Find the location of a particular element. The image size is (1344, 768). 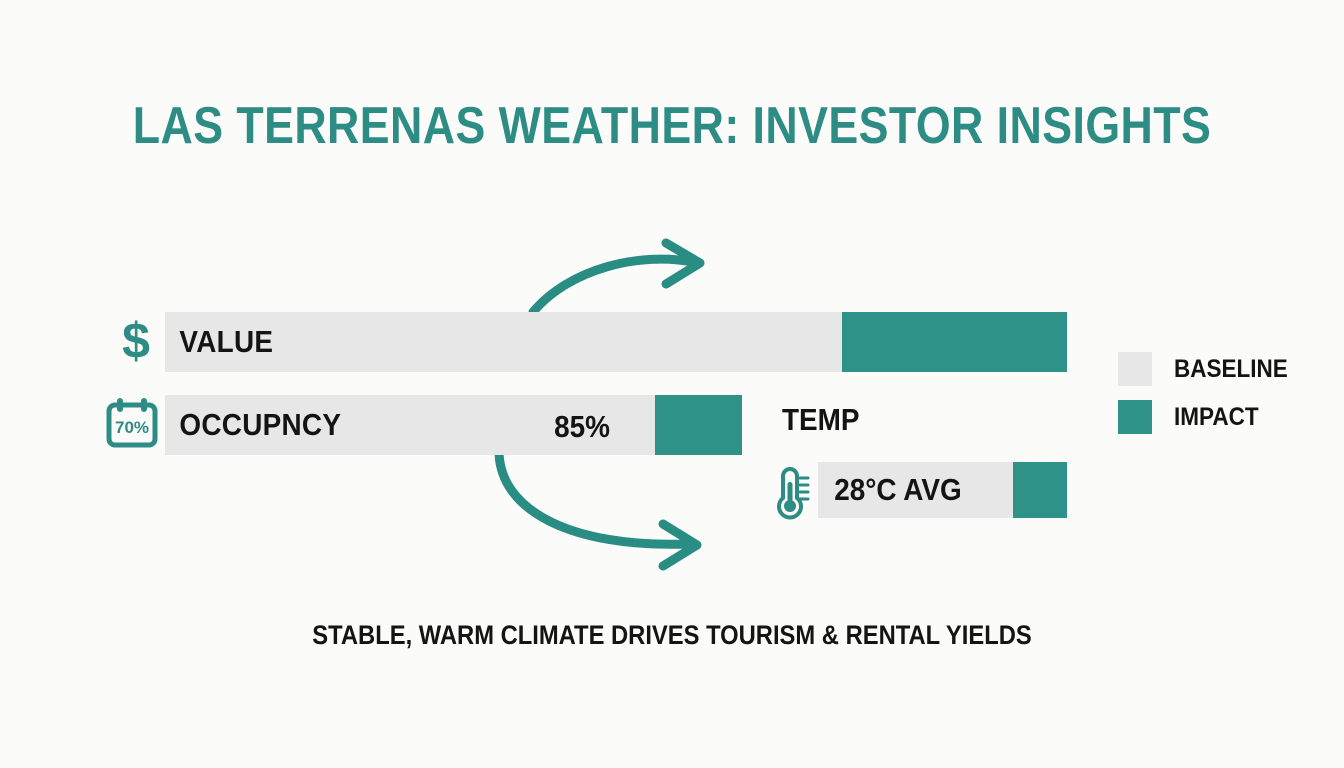

bar-occupancy-impact-segment is located at coordinates (698, 425).